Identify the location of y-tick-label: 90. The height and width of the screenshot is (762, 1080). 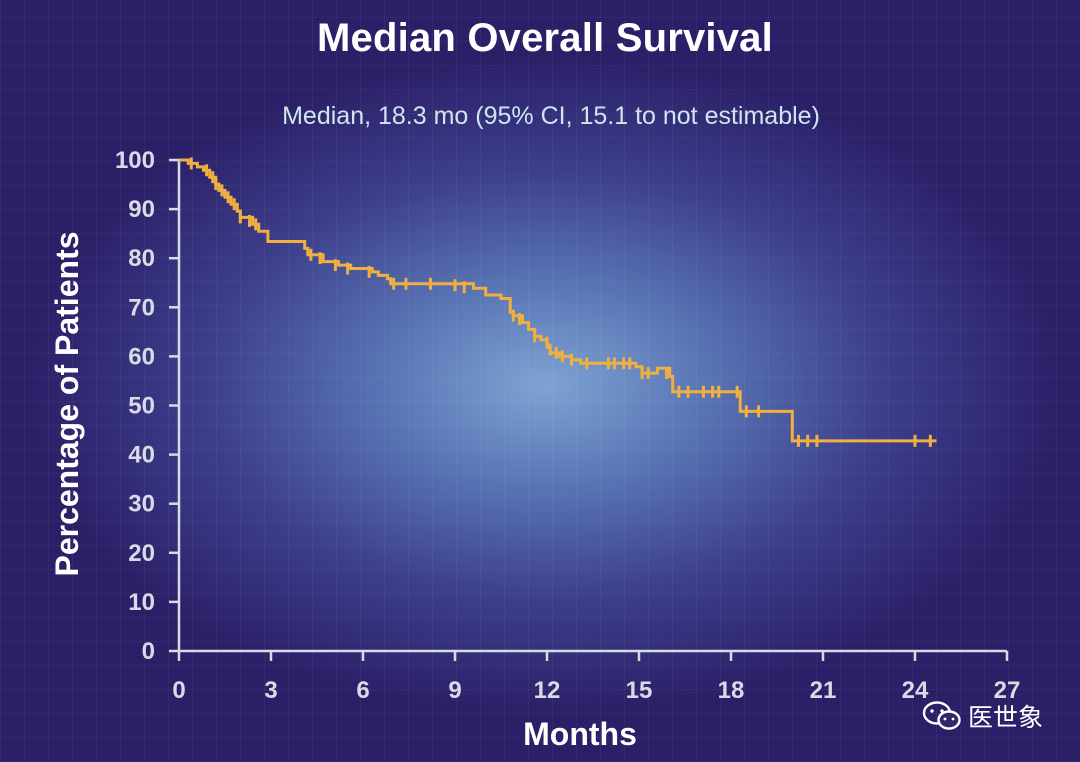
(141, 209).